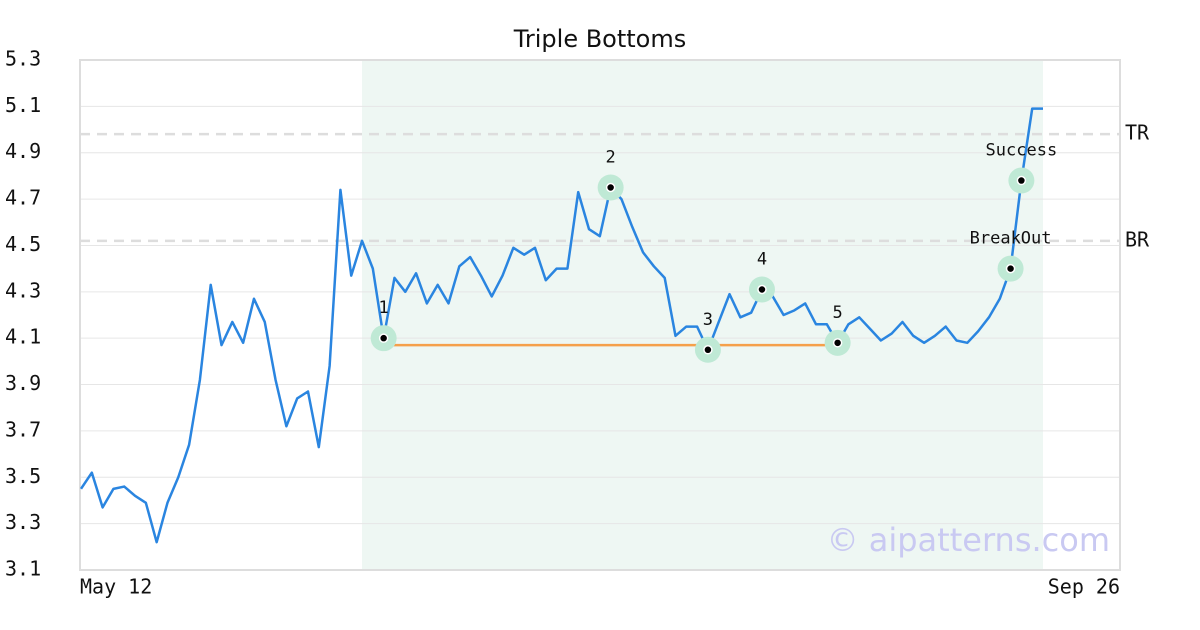  Describe the element at coordinates (23, 105) in the screenshot. I see `y-tick-label: 5.1` at that location.